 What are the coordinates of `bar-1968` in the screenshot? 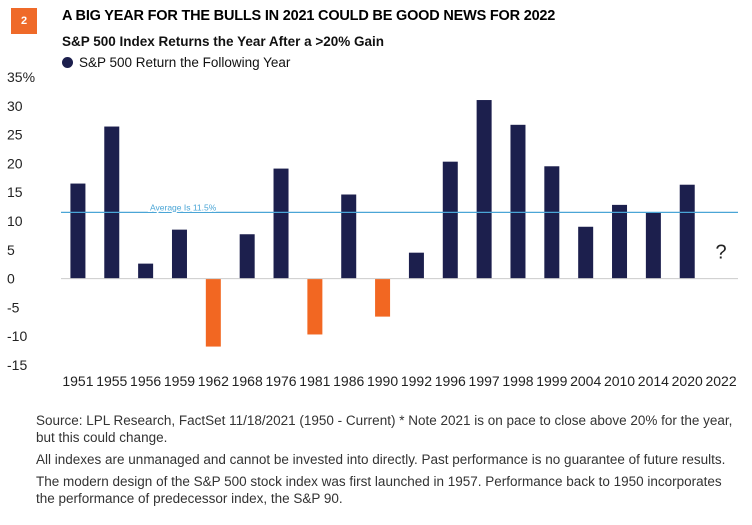 It's located at (247, 256).